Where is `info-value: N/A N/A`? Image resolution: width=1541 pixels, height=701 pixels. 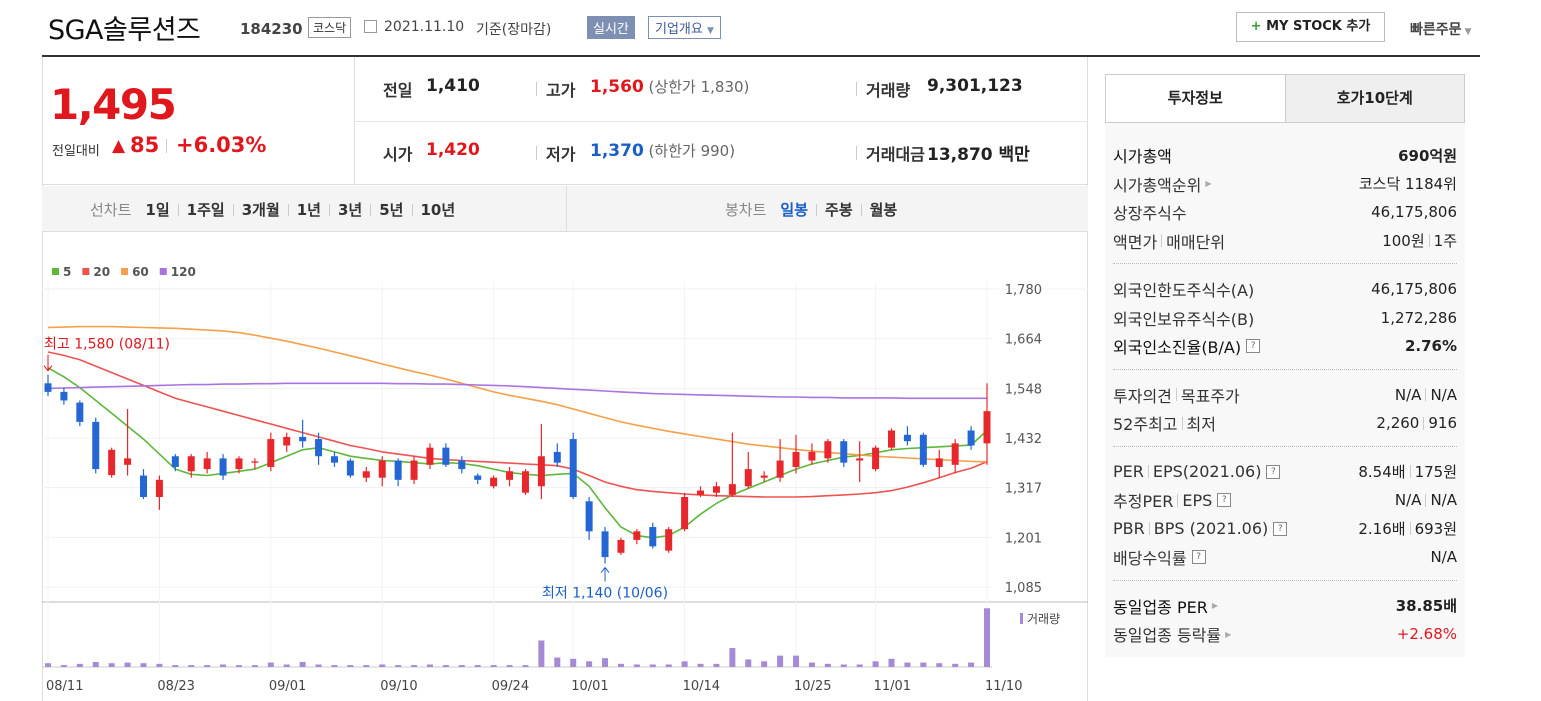
info-value: N/A N/A is located at coordinates (1426, 395).